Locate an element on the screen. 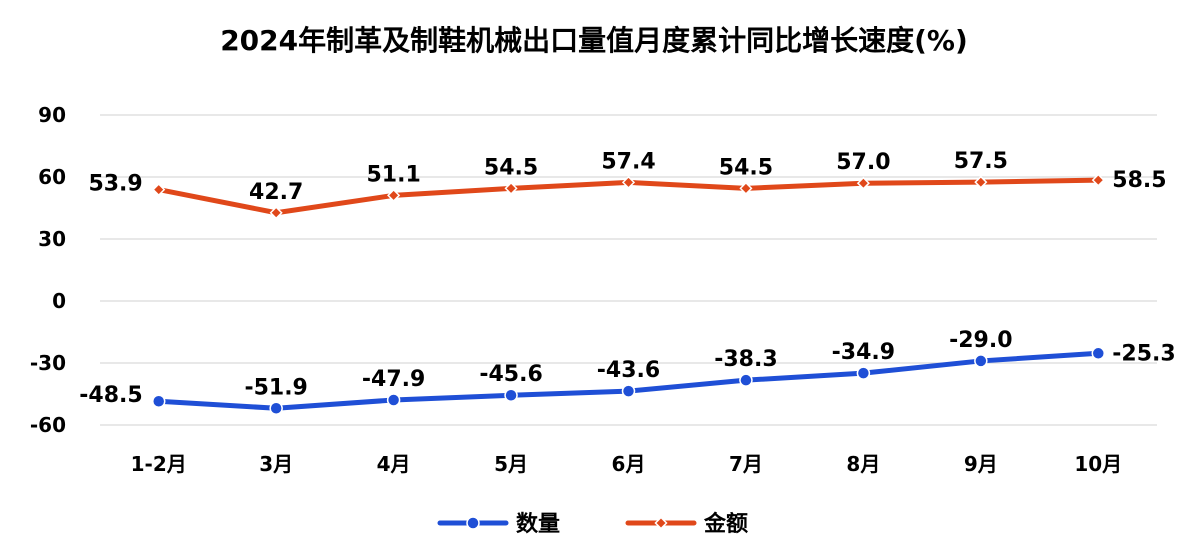 The height and width of the screenshot is (555, 1189). legend: 数量 金额 is located at coordinates (592, 524).